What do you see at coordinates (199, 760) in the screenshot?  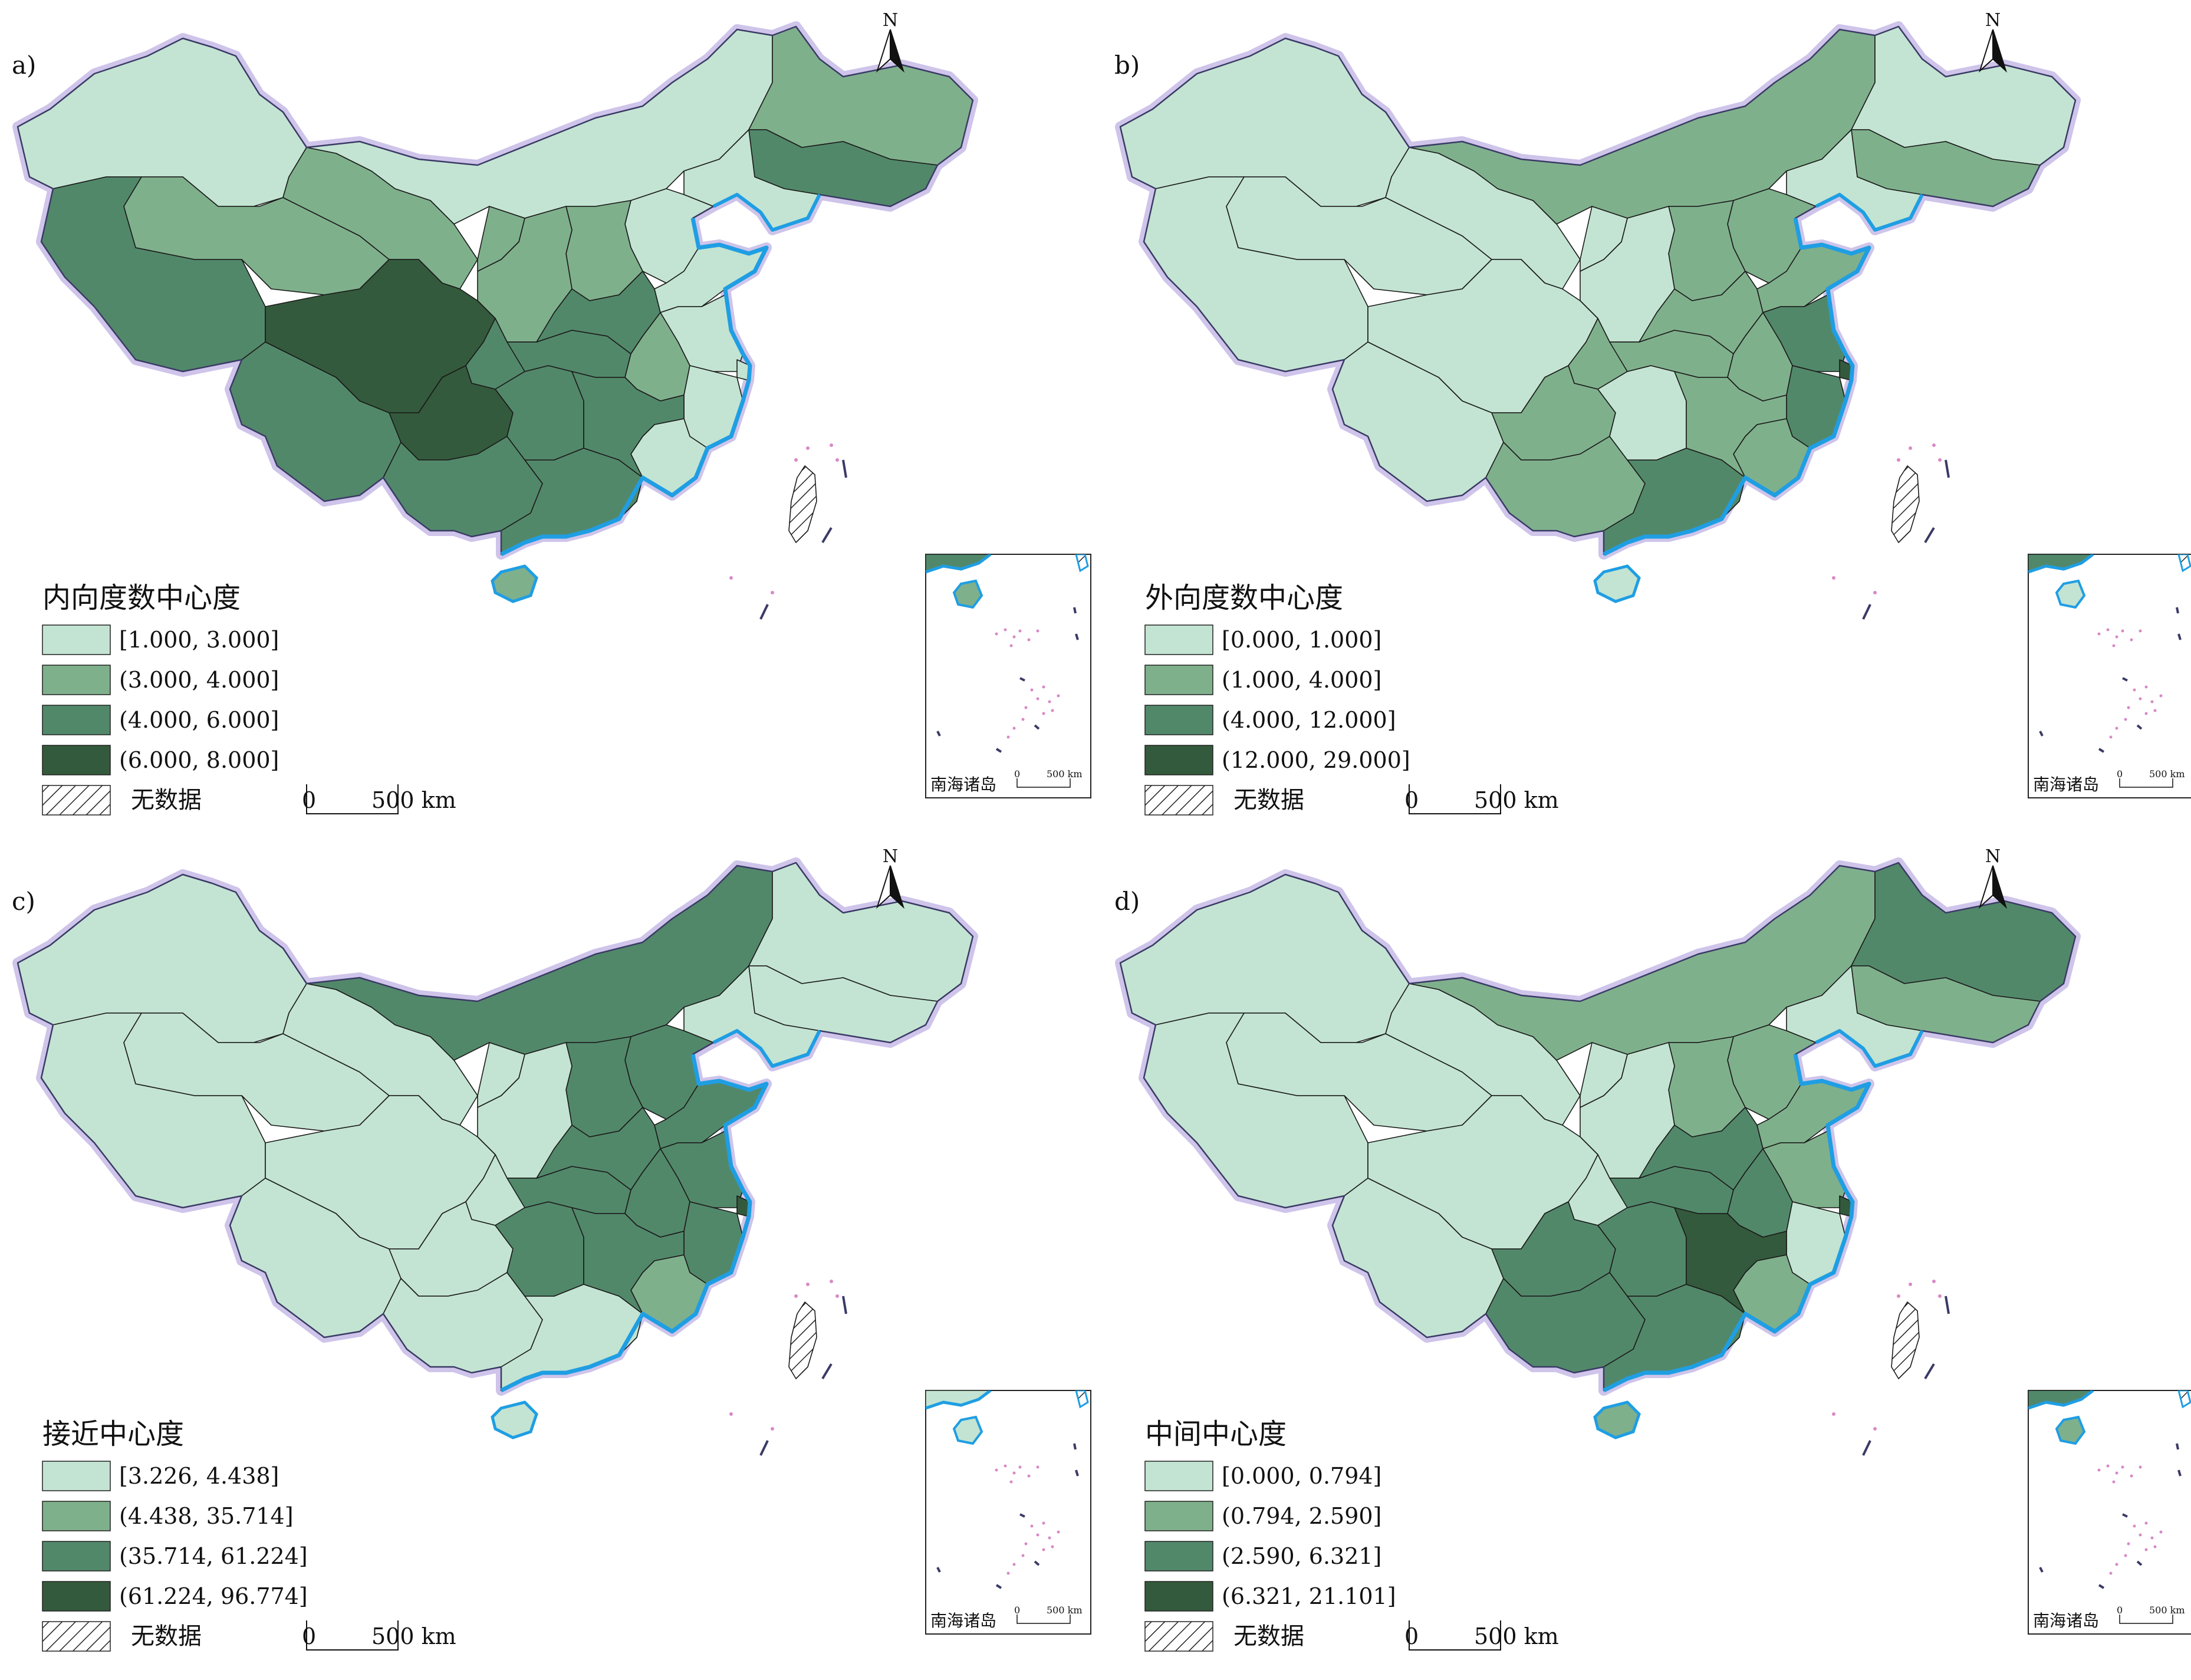 I see `legend-class-label: (6.000, 8.000]` at bounding box center [199, 760].